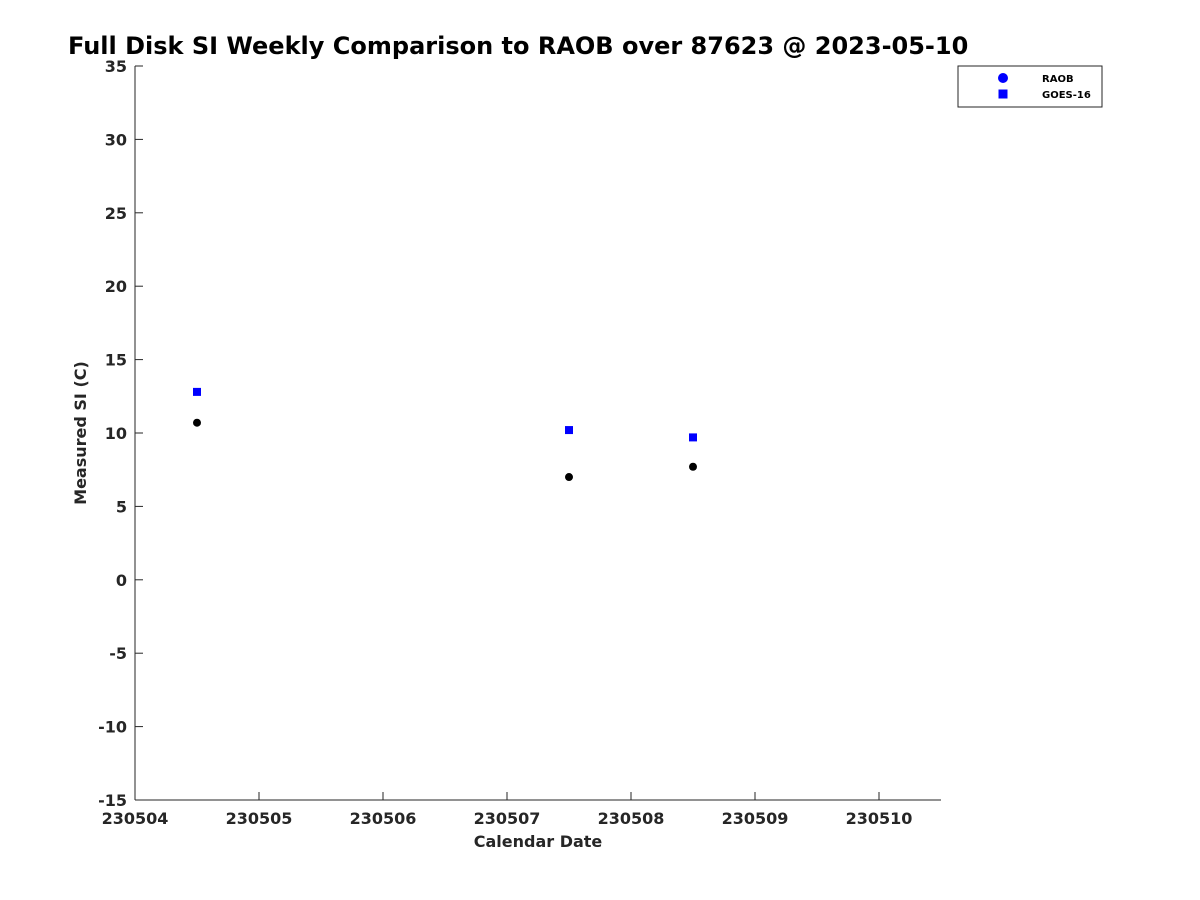  What do you see at coordinates (116, 139) in the screenshot?
I see `y-tick-label: 30` at bounding box center [116, 139].